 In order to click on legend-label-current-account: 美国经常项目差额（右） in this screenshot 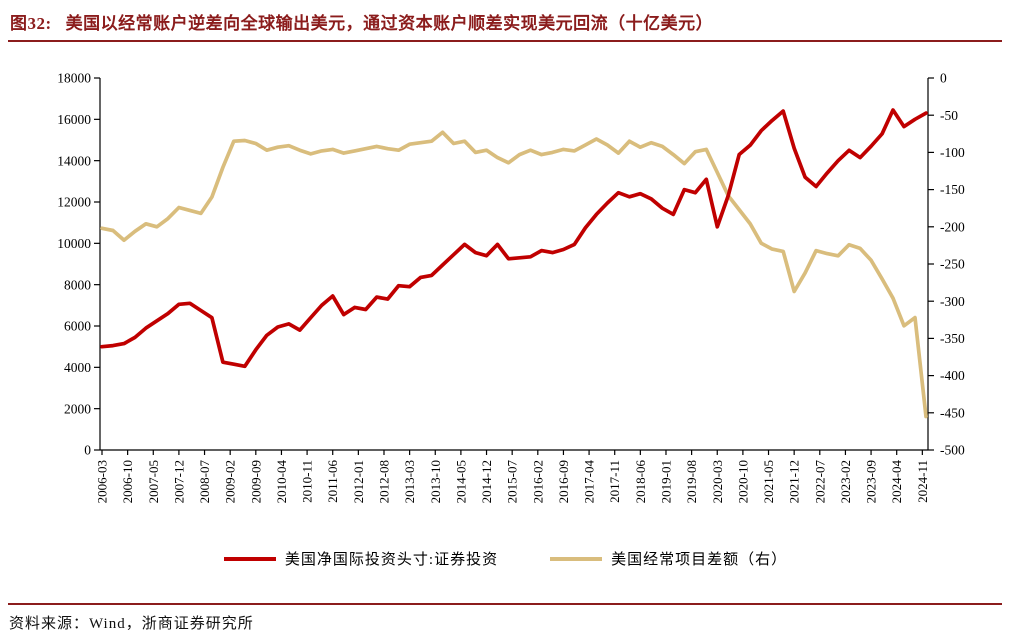, I will do `click(699, 560)`.